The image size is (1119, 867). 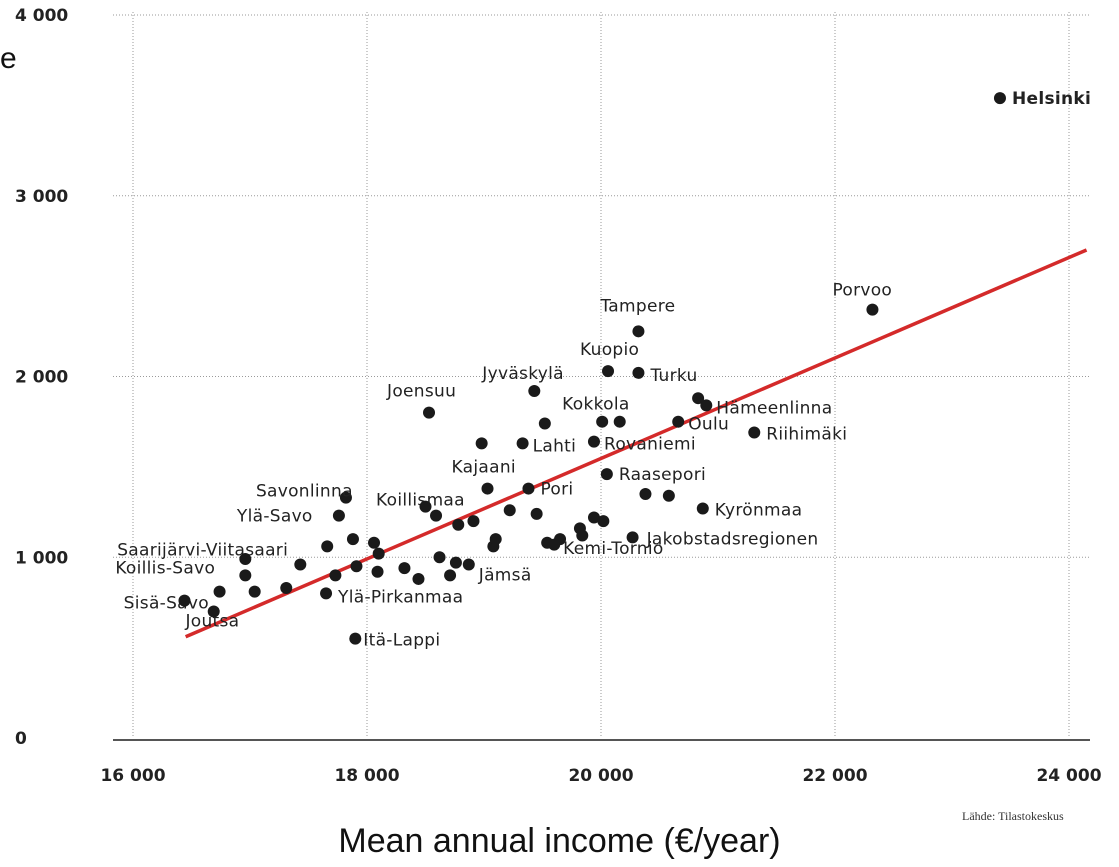 I want to click on point-label: Ylä-Savo, so click(x=274, y=517).